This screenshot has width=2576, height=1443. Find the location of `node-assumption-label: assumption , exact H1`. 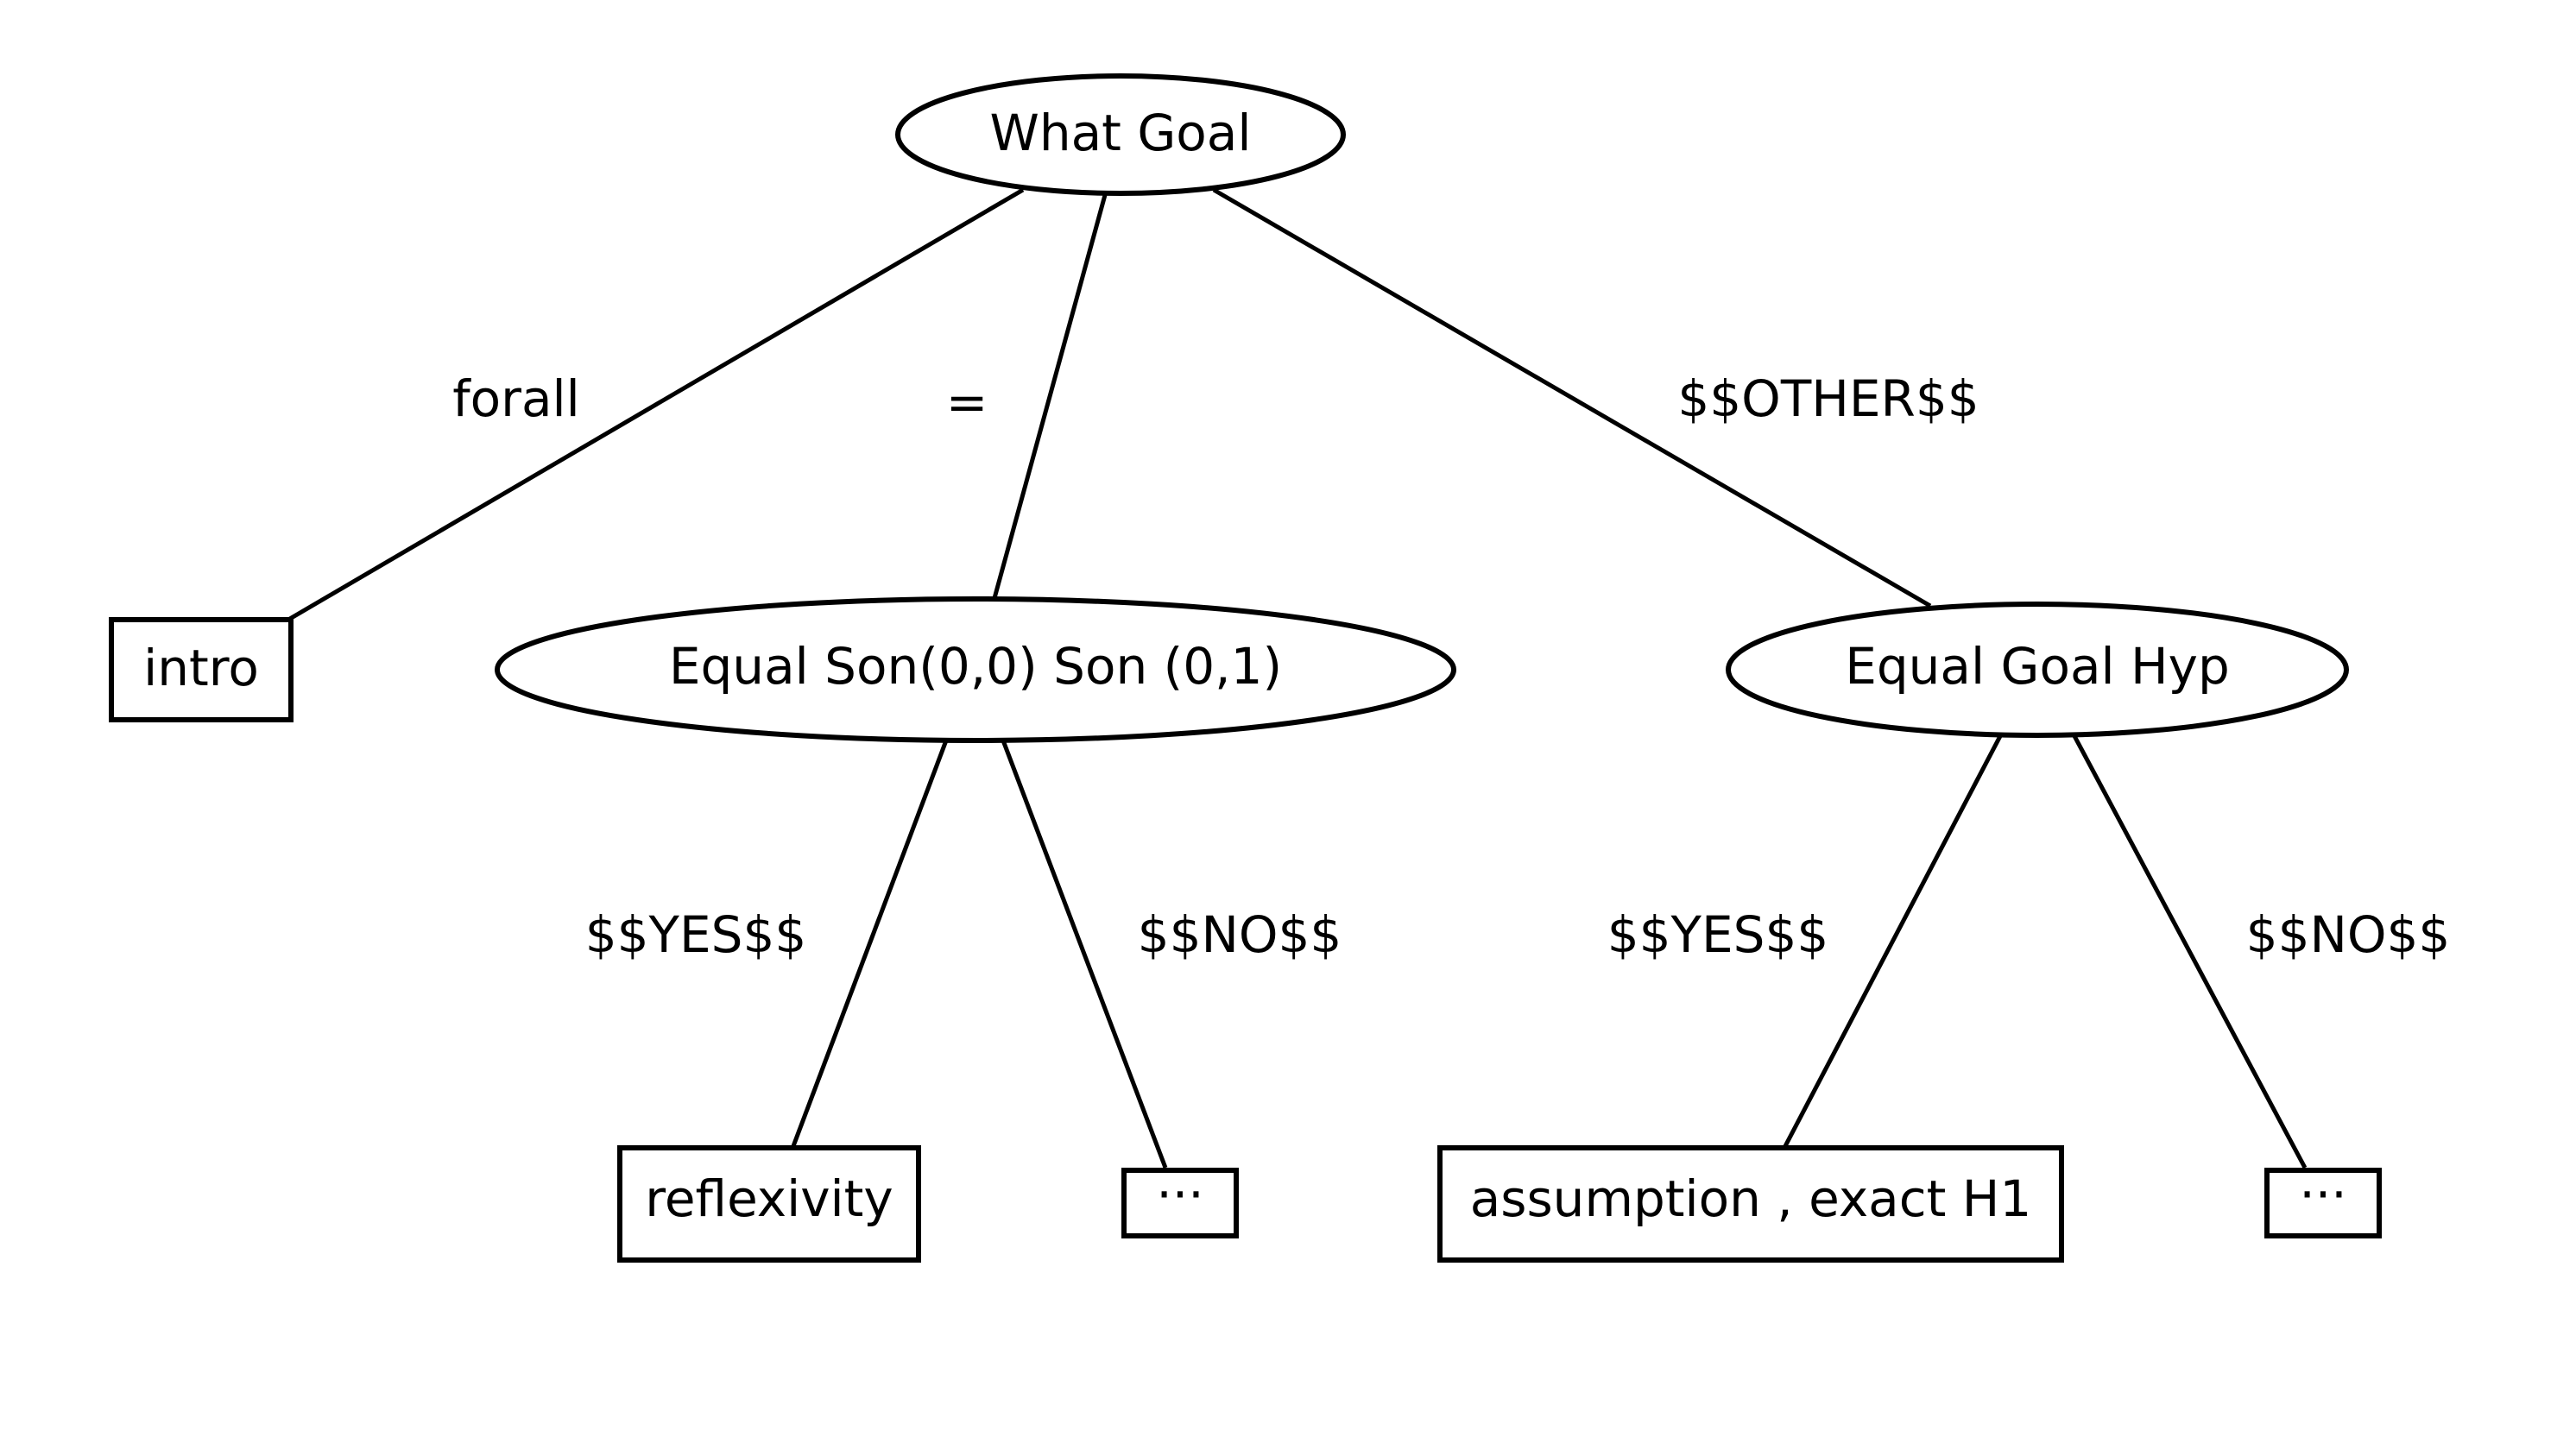

node-assumption-label: assumption , exact H1 is located at coordinates (1751, 1198).